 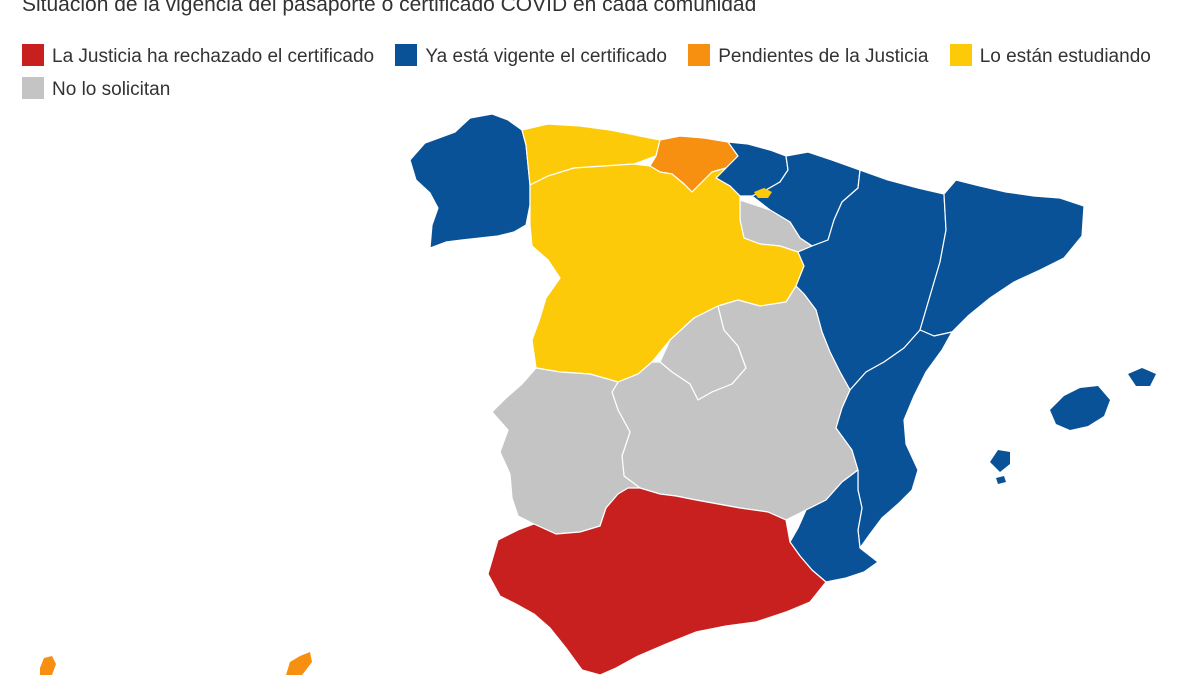 I want to click on region-formentera, so click(x=1001, y=480).